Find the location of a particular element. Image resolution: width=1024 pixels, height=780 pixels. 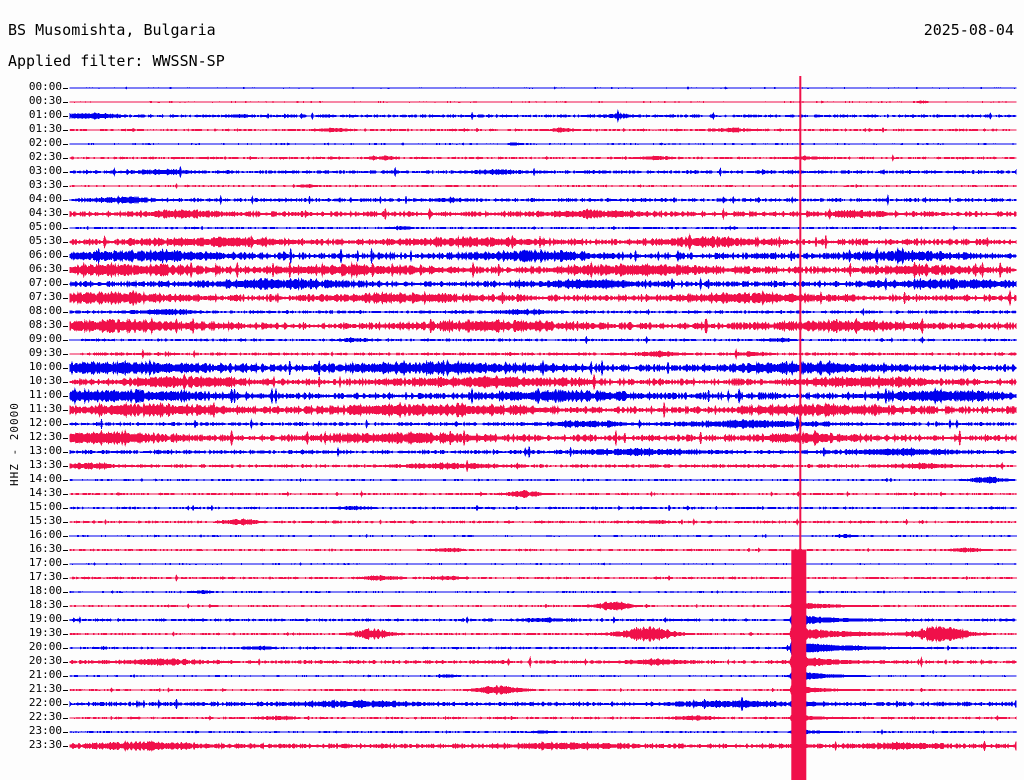

trace-row-2000 is located at coordinates (543, 648).